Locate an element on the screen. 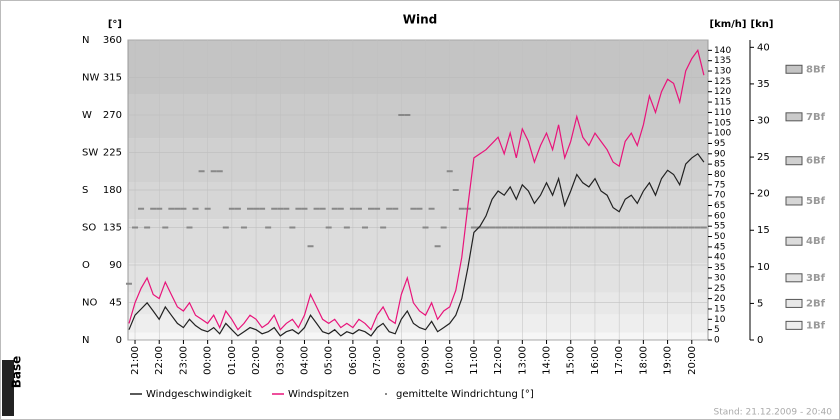  bf-label: 2Bf is located at coordinates (816, 303).